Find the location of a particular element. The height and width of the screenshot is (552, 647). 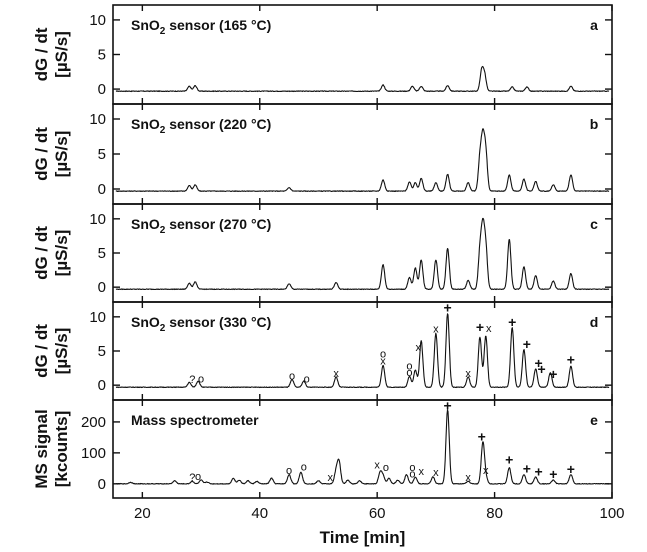

y-axis-label: MS signal [kcounts] is located at coordinates (51, 448).